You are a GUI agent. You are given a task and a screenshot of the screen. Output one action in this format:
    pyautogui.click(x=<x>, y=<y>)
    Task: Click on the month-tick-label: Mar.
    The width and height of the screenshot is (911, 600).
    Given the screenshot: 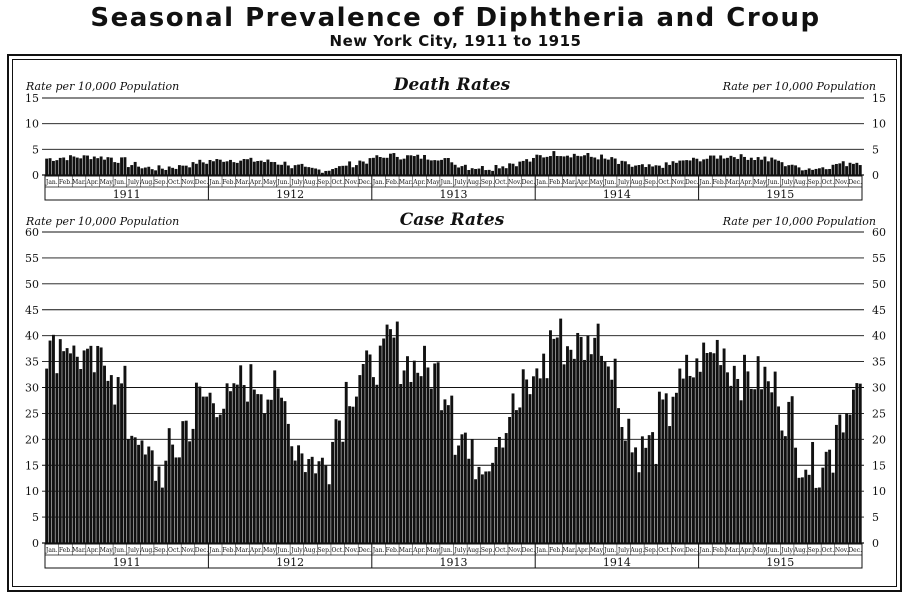 What is the action you would take?
    pyautogui.click(x=569, y=182)
    